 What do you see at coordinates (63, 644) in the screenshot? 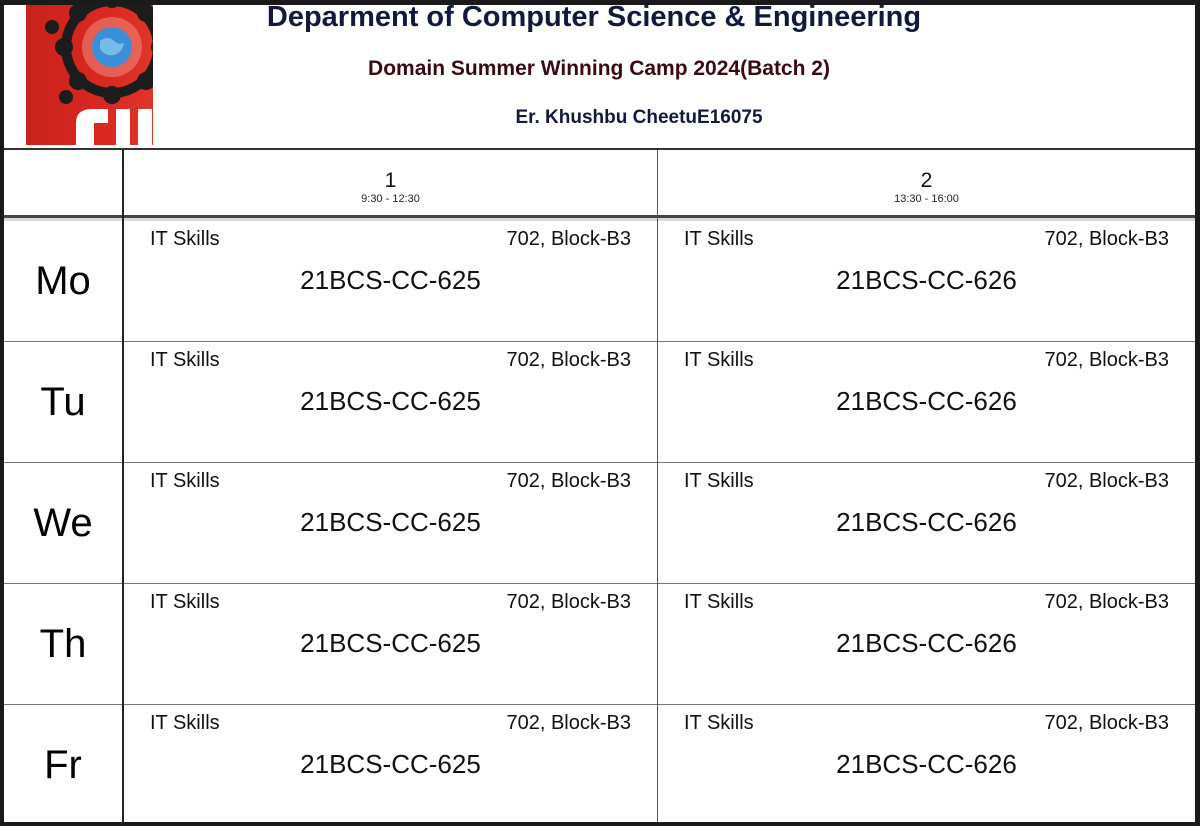
I see `day-label: Th` at bounding box center [63, 644].